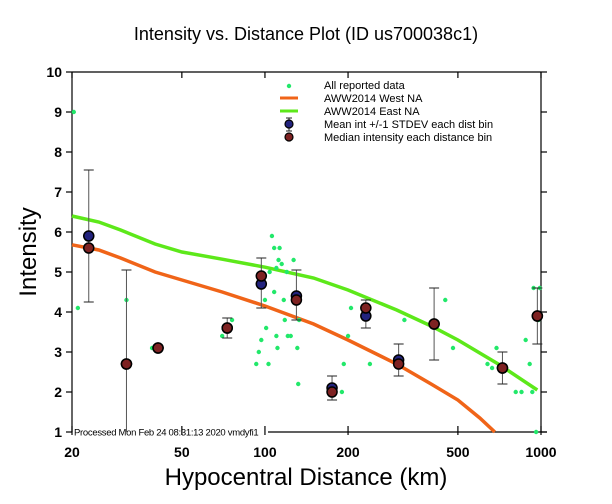 The height and width of the screenshot is (504, 612). I want to click on legend-median-icon, so click(289, 137).